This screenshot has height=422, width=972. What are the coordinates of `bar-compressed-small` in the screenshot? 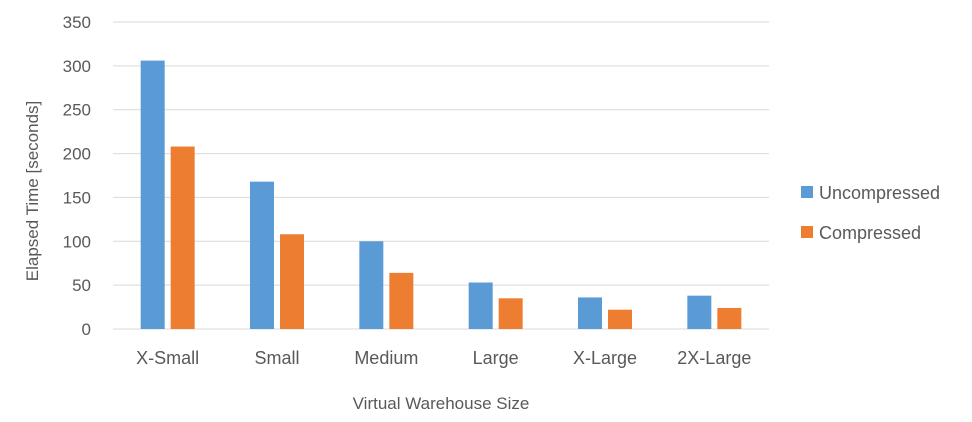 It's located at (292, 281).